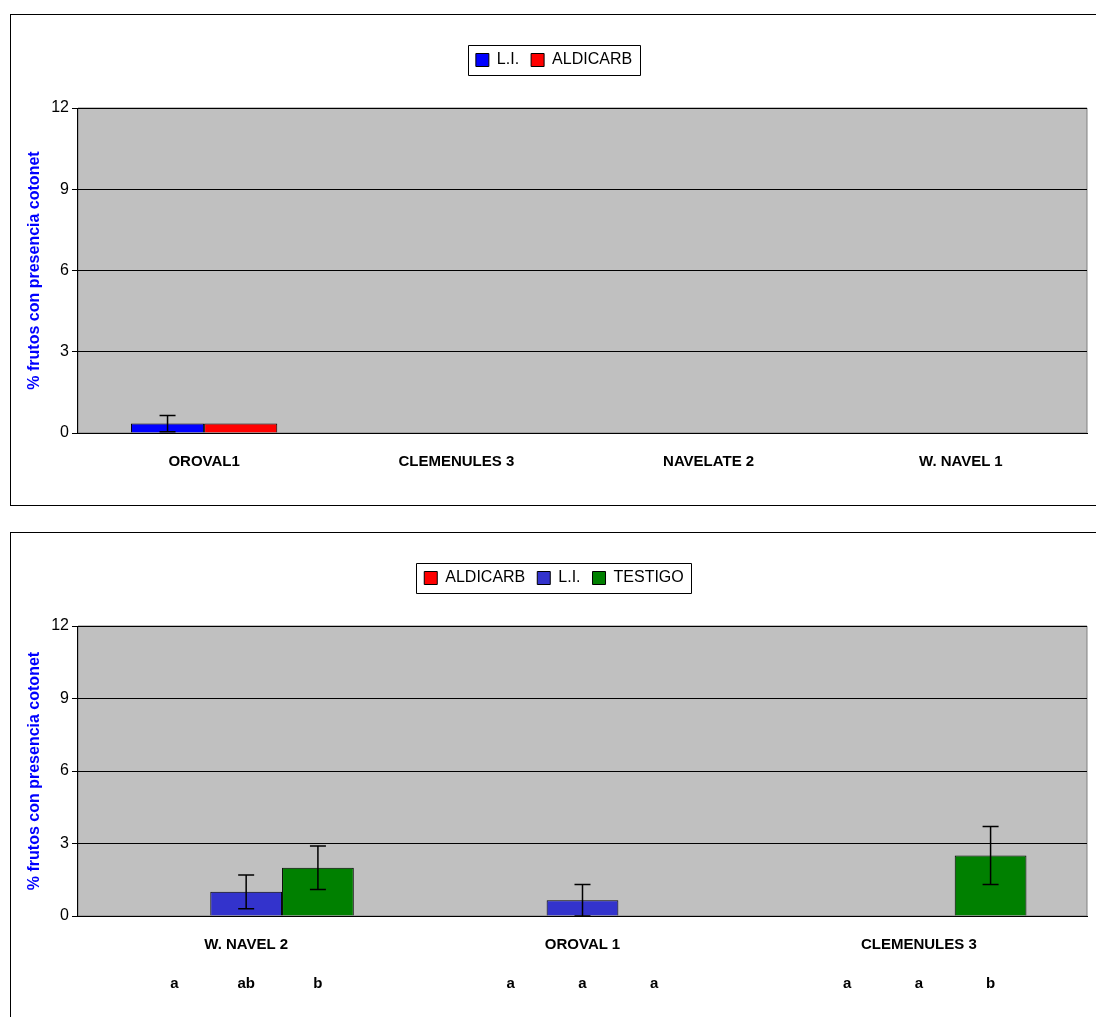 The image size is (1096, 1017). What do you see at coordinates (961, 461) in the screenshot?
I see `x-tick-label: W. NAVEL 1` at bounding box center [961, 461].